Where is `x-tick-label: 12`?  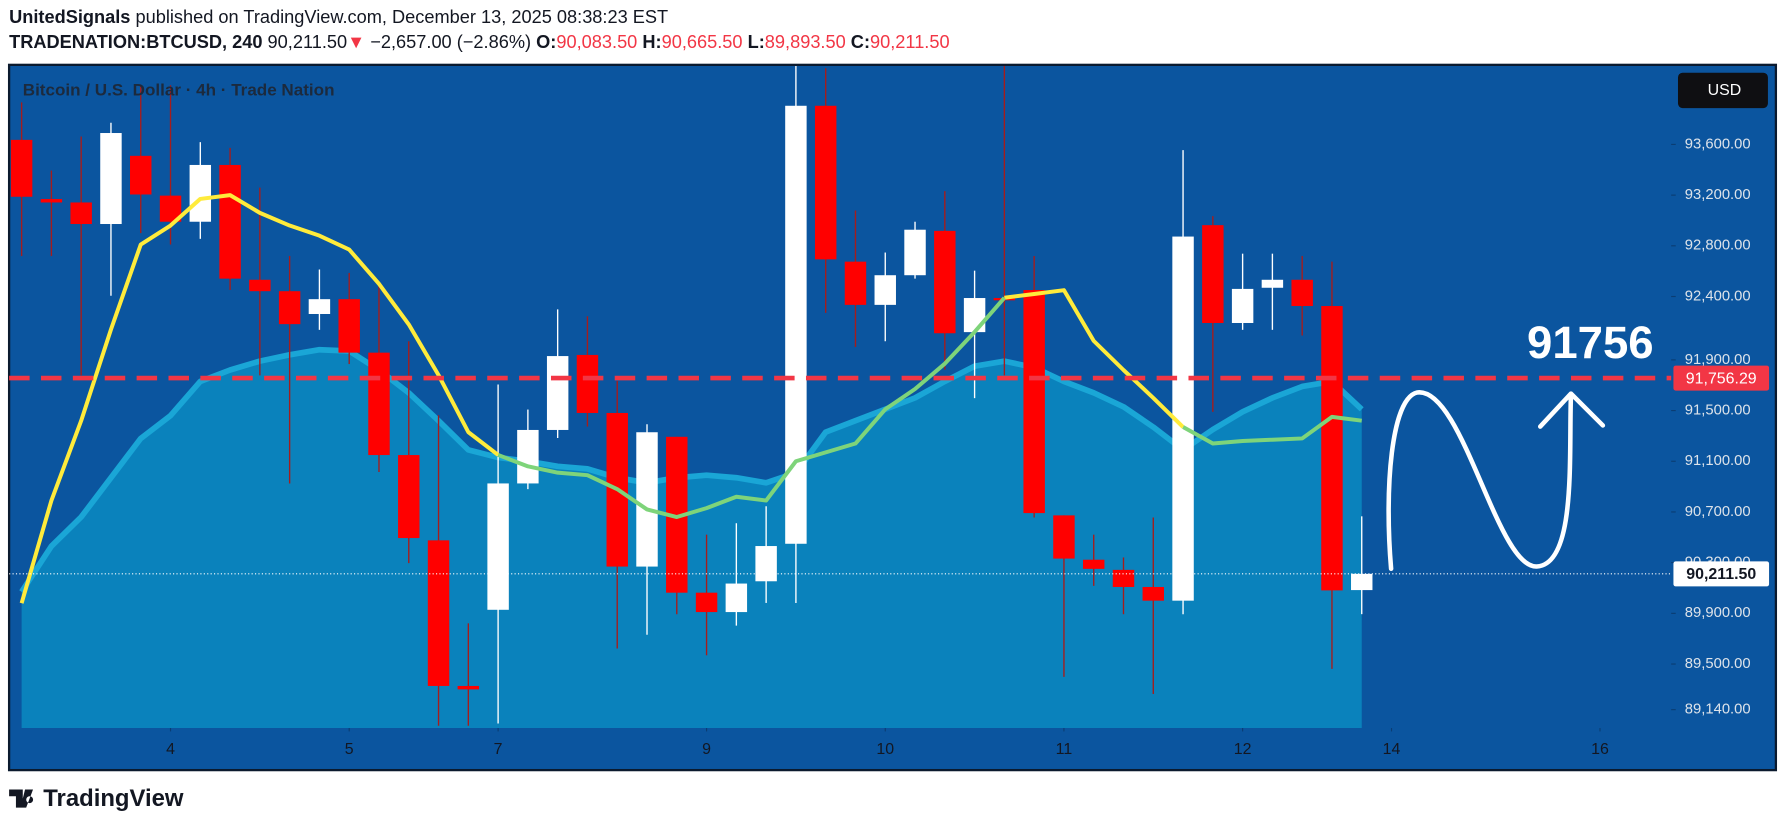
x-tick-label: 12 is located at coordinates (1243, 749).